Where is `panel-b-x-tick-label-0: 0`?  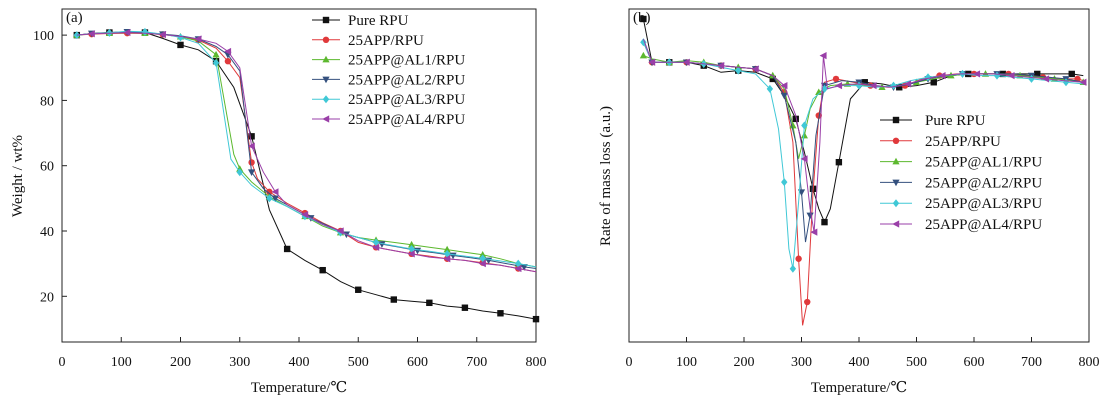
panel-b-x-tick-label-0: 0 is located at coordinates (629, 362).